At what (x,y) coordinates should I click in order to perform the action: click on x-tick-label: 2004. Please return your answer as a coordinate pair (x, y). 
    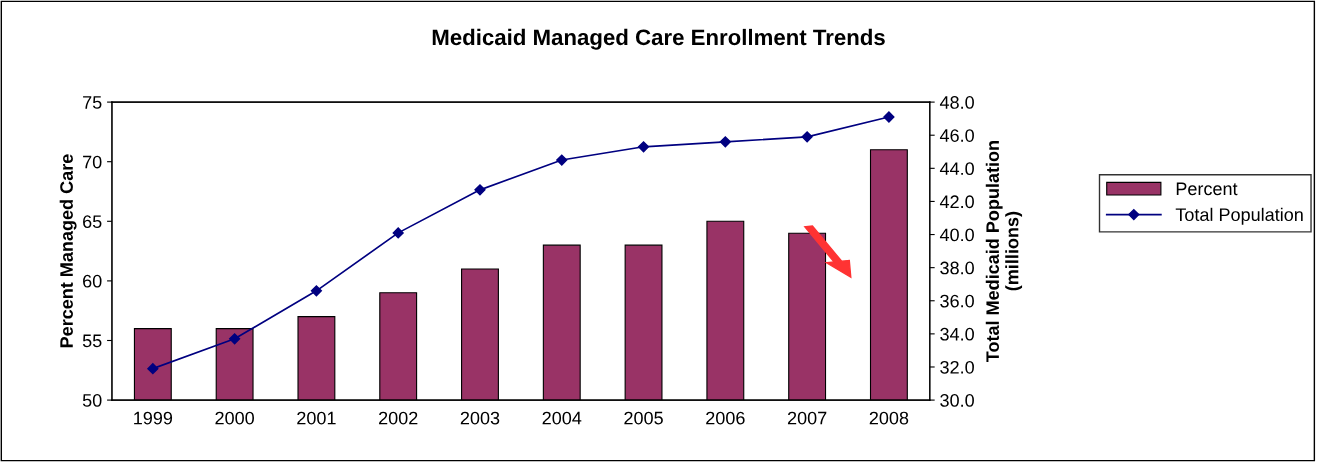
    Looking at the image, I should click on (562, 418).